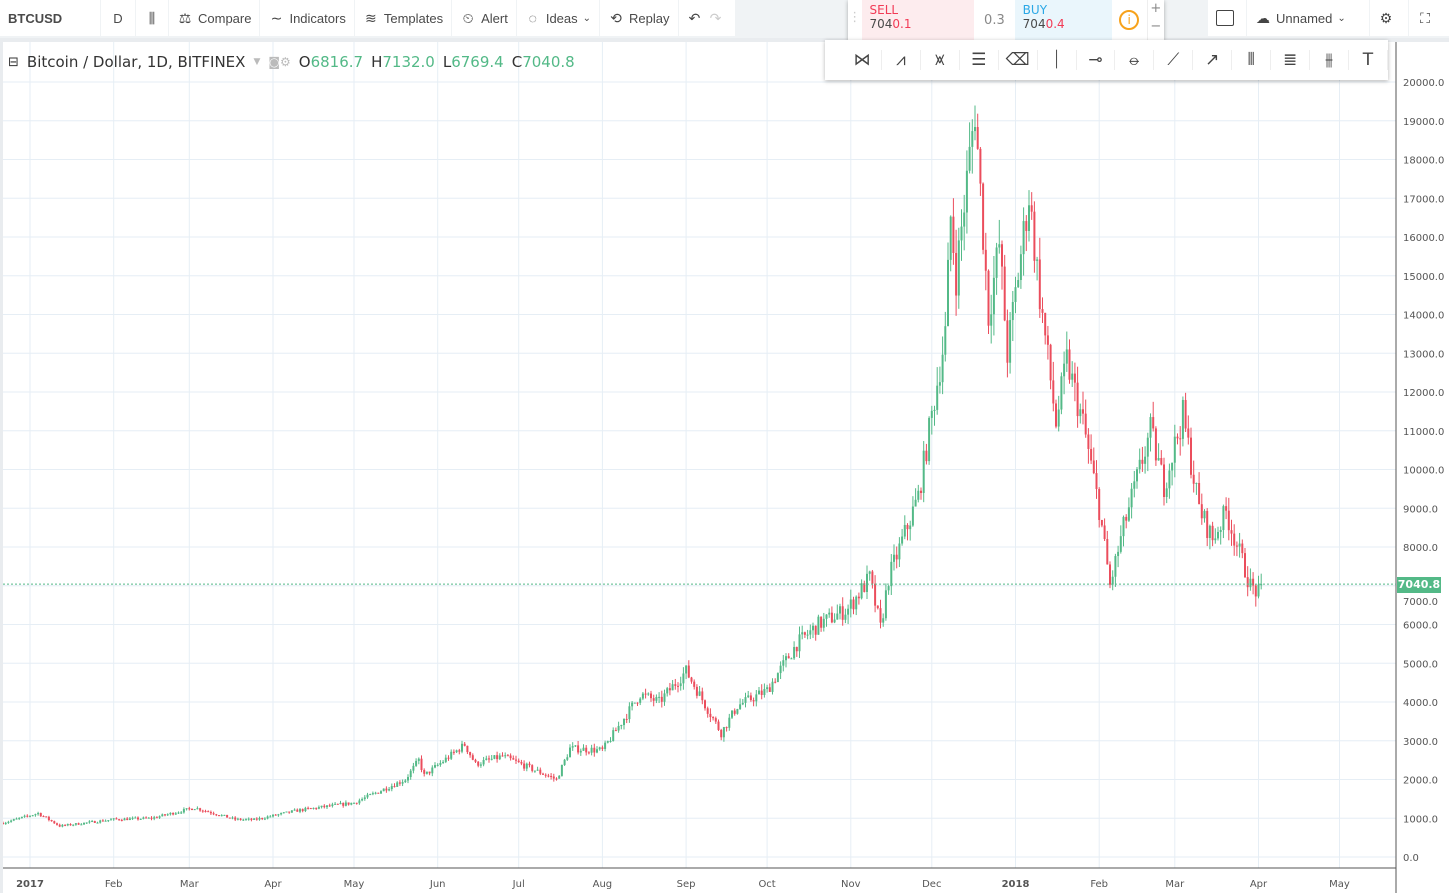  Describe the element at coordinates (1252, 60) in the screenshot. I see `pitchfork-icon: ⫴` at that location.